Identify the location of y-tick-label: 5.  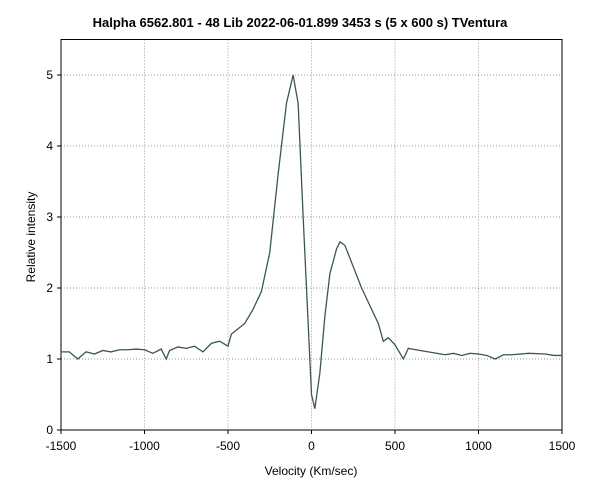
(49, 75).